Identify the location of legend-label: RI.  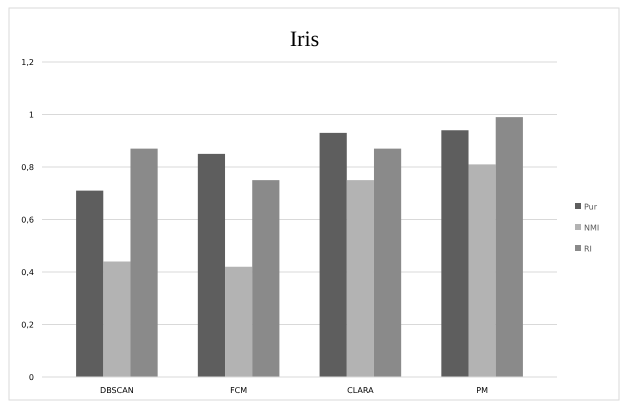
(588, 249).